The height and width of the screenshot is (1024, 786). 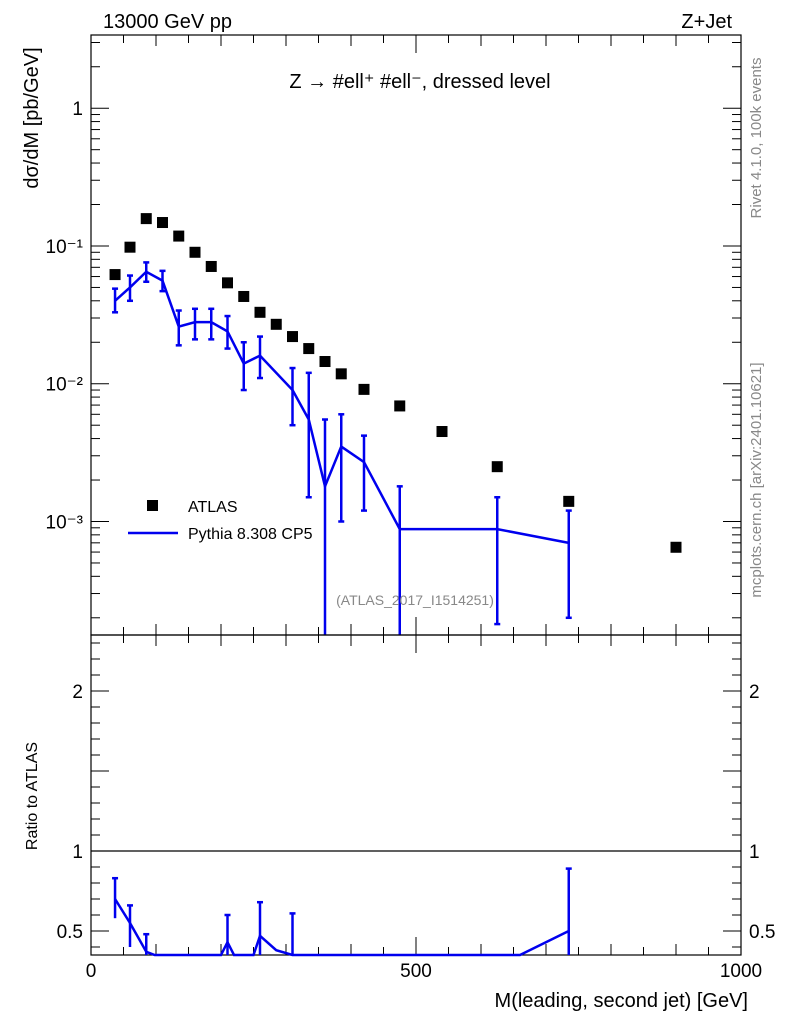 I want to click on ratio-y-tick-label-right: 2, so click(x=754, y=692).